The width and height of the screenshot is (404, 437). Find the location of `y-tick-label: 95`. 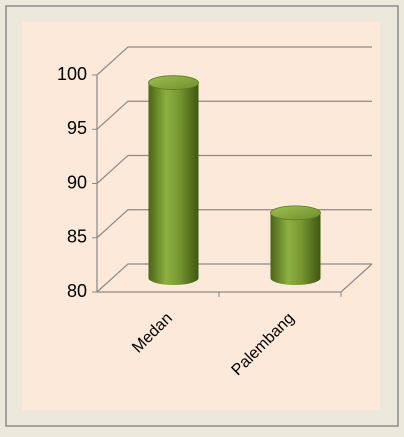

y-tick-label: 95 is located at coordinates (77, 128).